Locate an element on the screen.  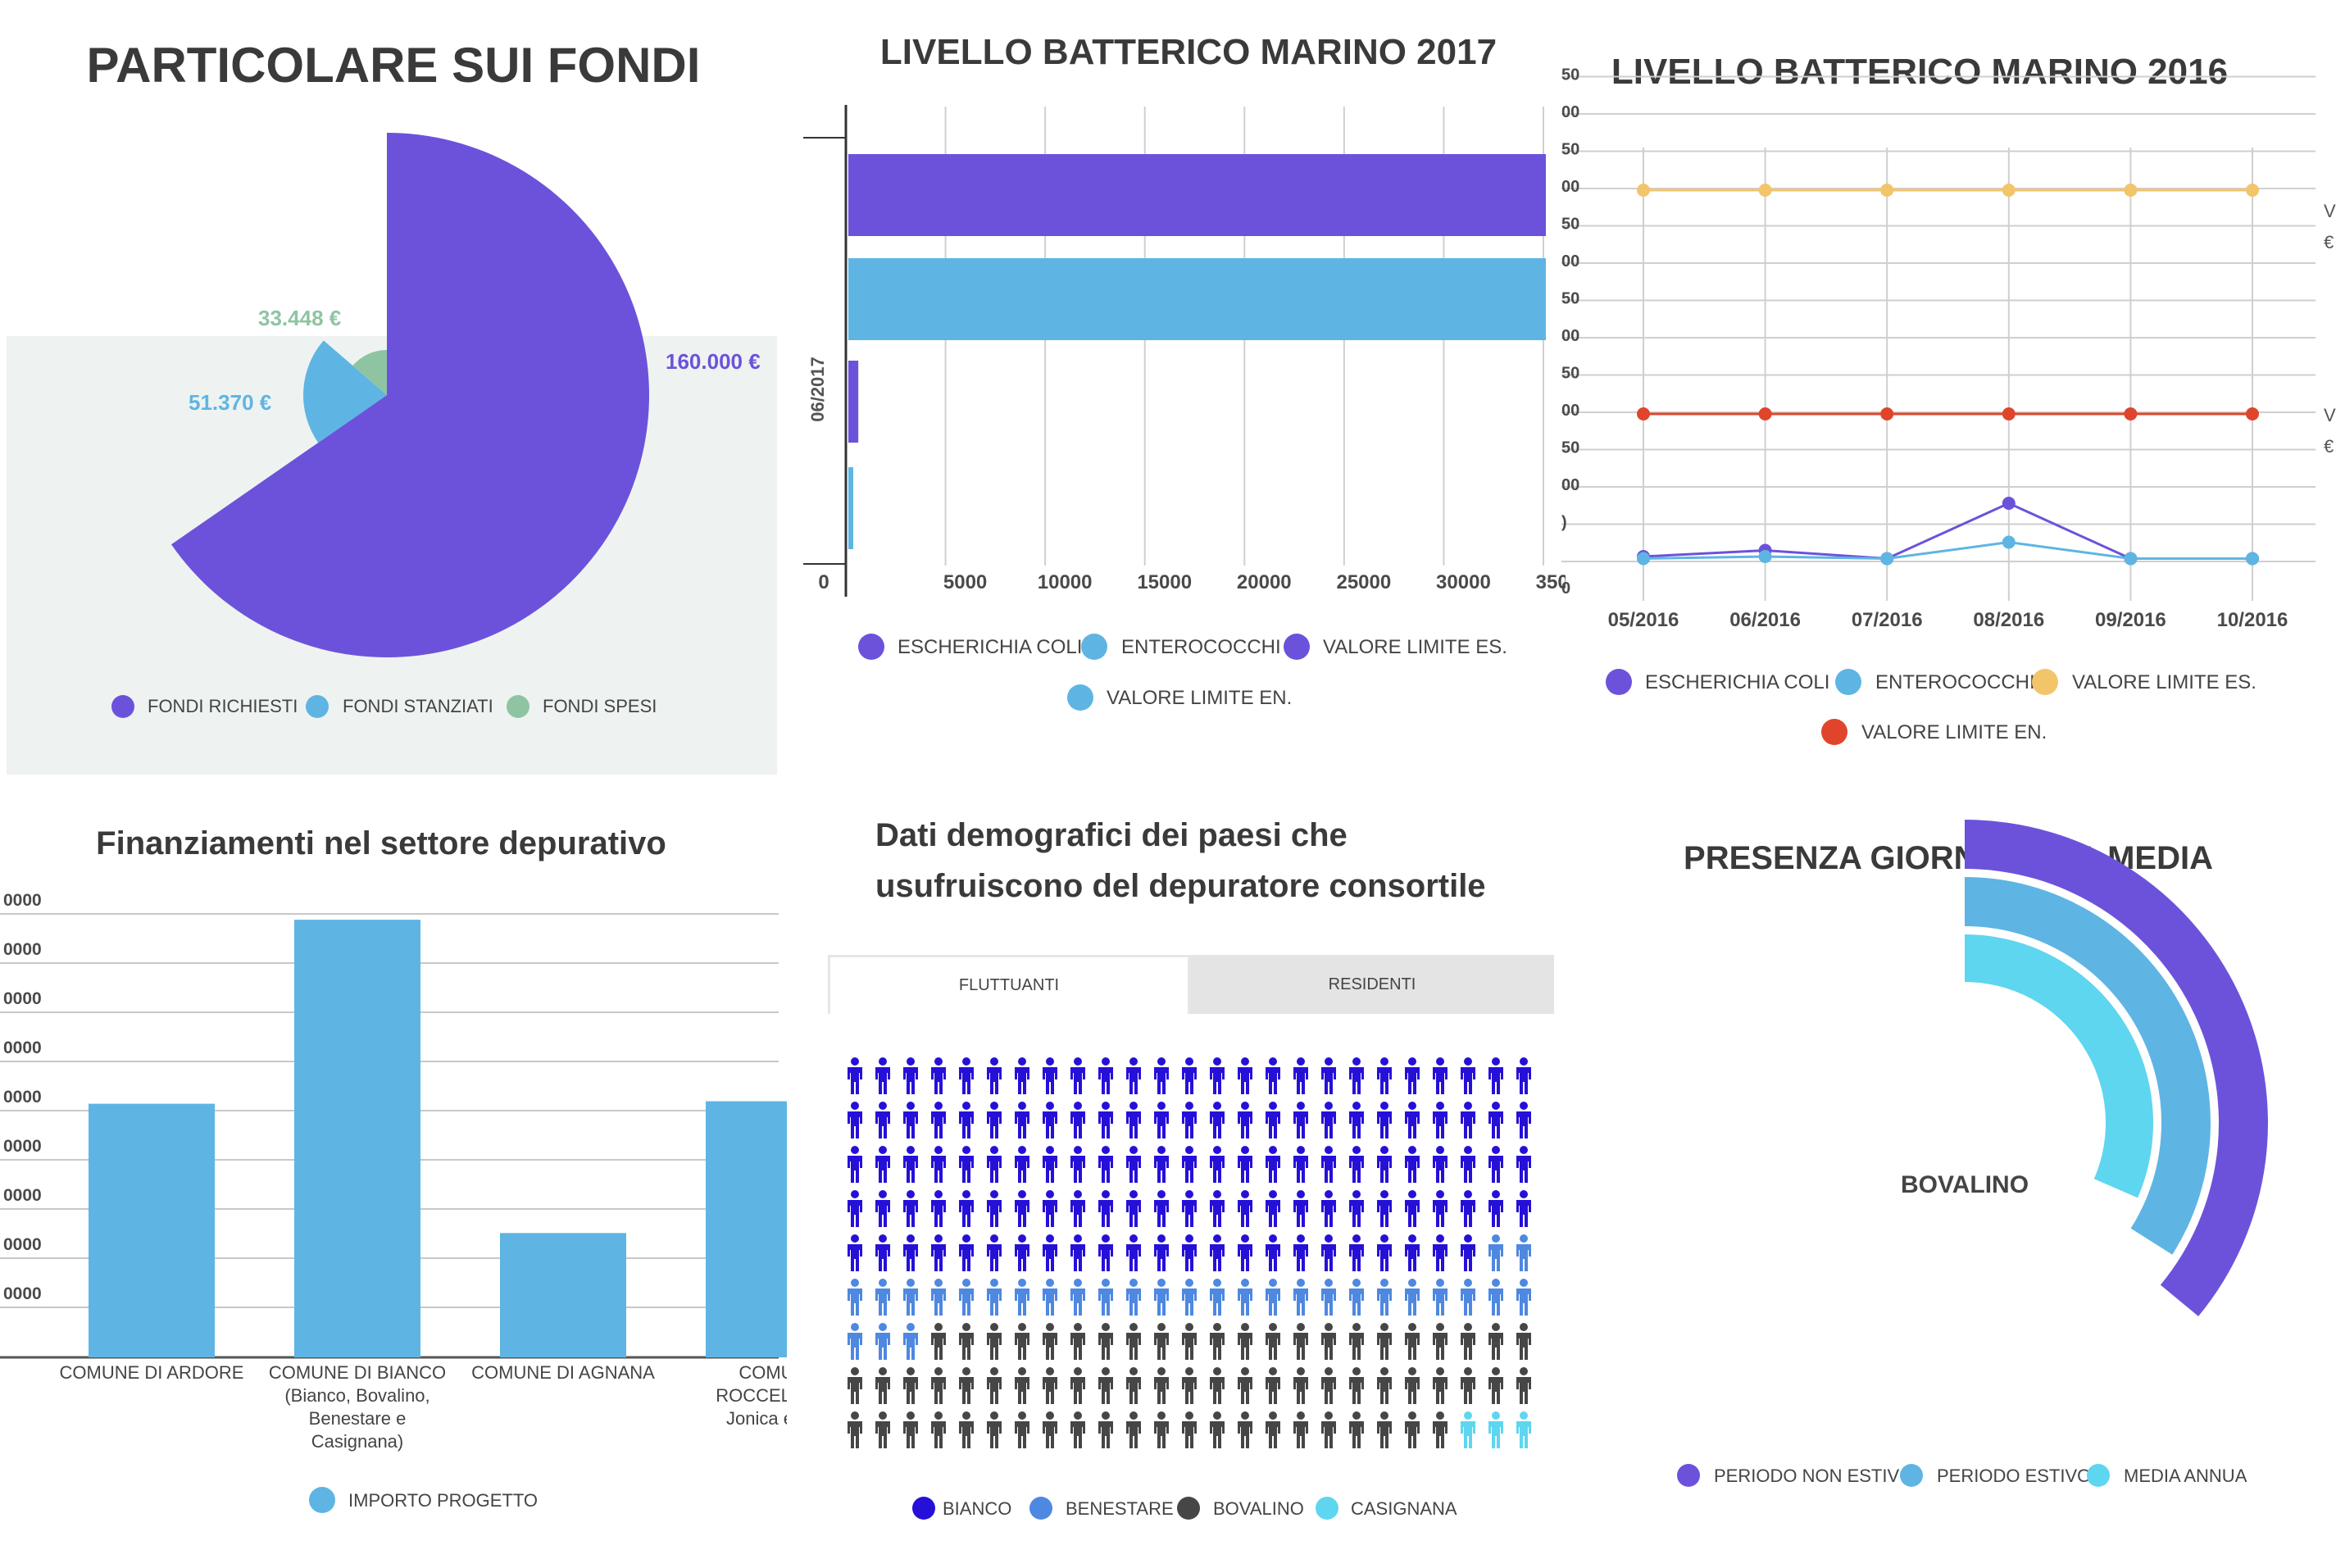
bar-valore-limite-es- is located at coordinates (853, 402).